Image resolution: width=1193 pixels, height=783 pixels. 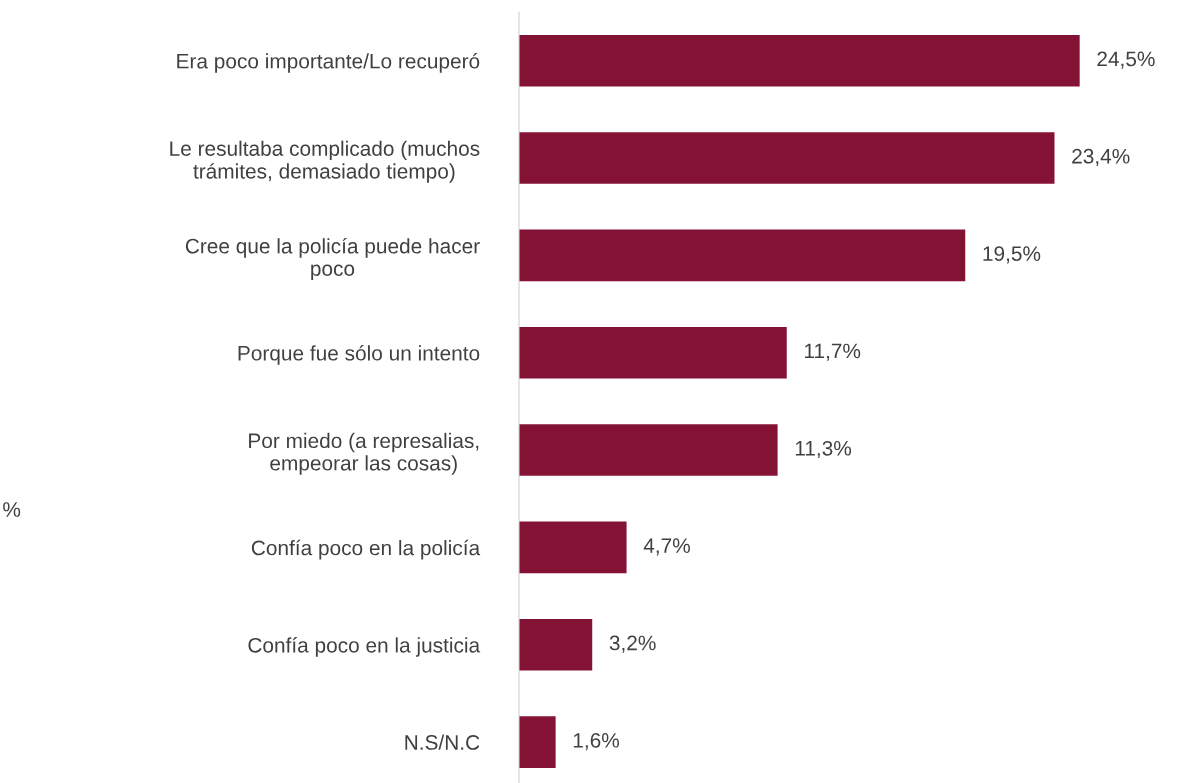 What do you see at coordinates (366, 549) in the screenshot?
I see `y-tick-label: Confía poco en la policía` at bounding box center [366, 549].